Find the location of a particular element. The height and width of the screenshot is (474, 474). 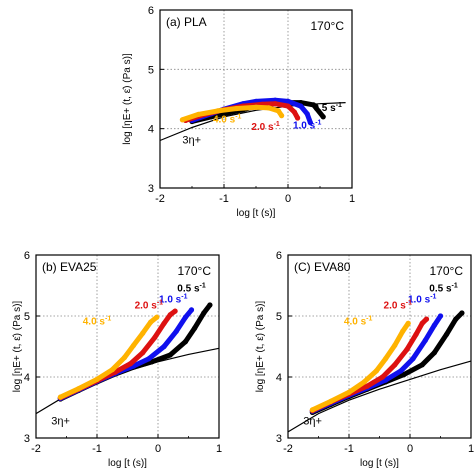

panel-title: (b) EVA25 is located at coordinates (69, 267).